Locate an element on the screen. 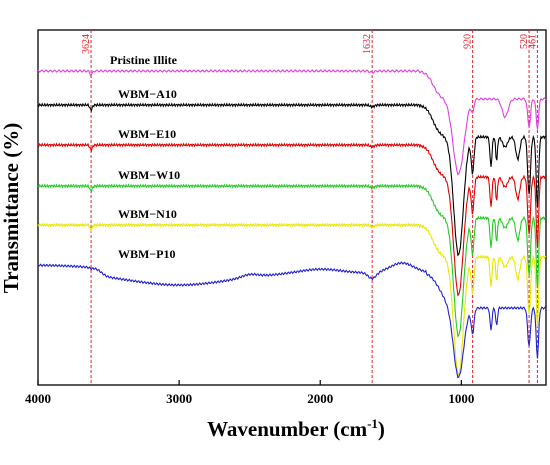 The width and height of the screenshot is (550, 465). series-label: WBM−N10 is located at coordinates (147, 214).